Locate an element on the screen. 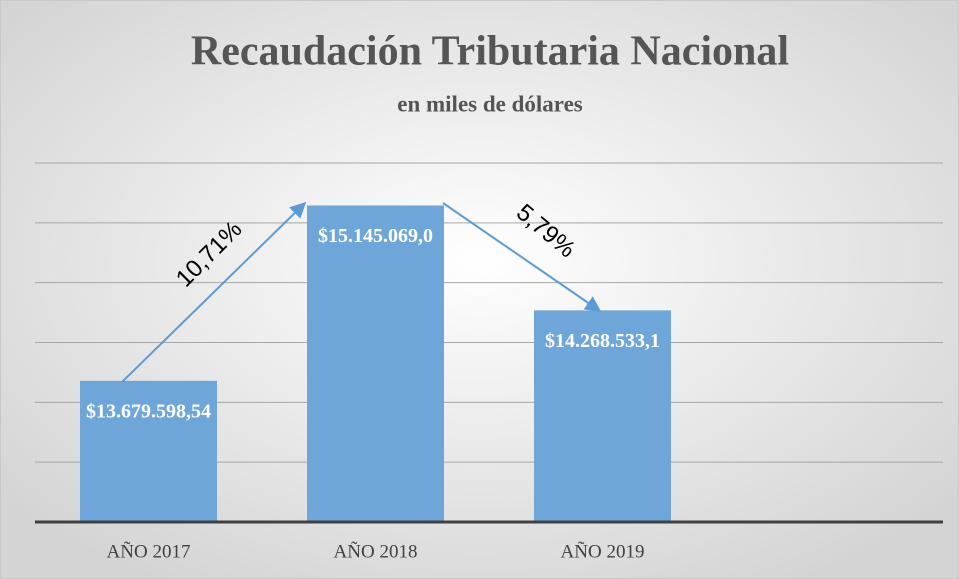  chart-title: Recaudación Tributaria Nacional is located at coordinates (490, 52).